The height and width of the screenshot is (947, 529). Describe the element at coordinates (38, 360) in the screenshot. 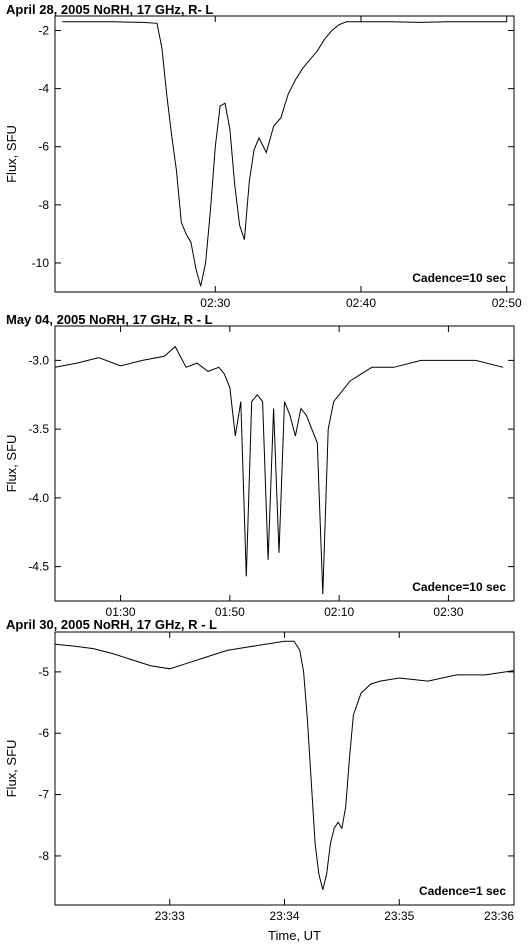

I see `y-tick-label: -3.0` at that location.